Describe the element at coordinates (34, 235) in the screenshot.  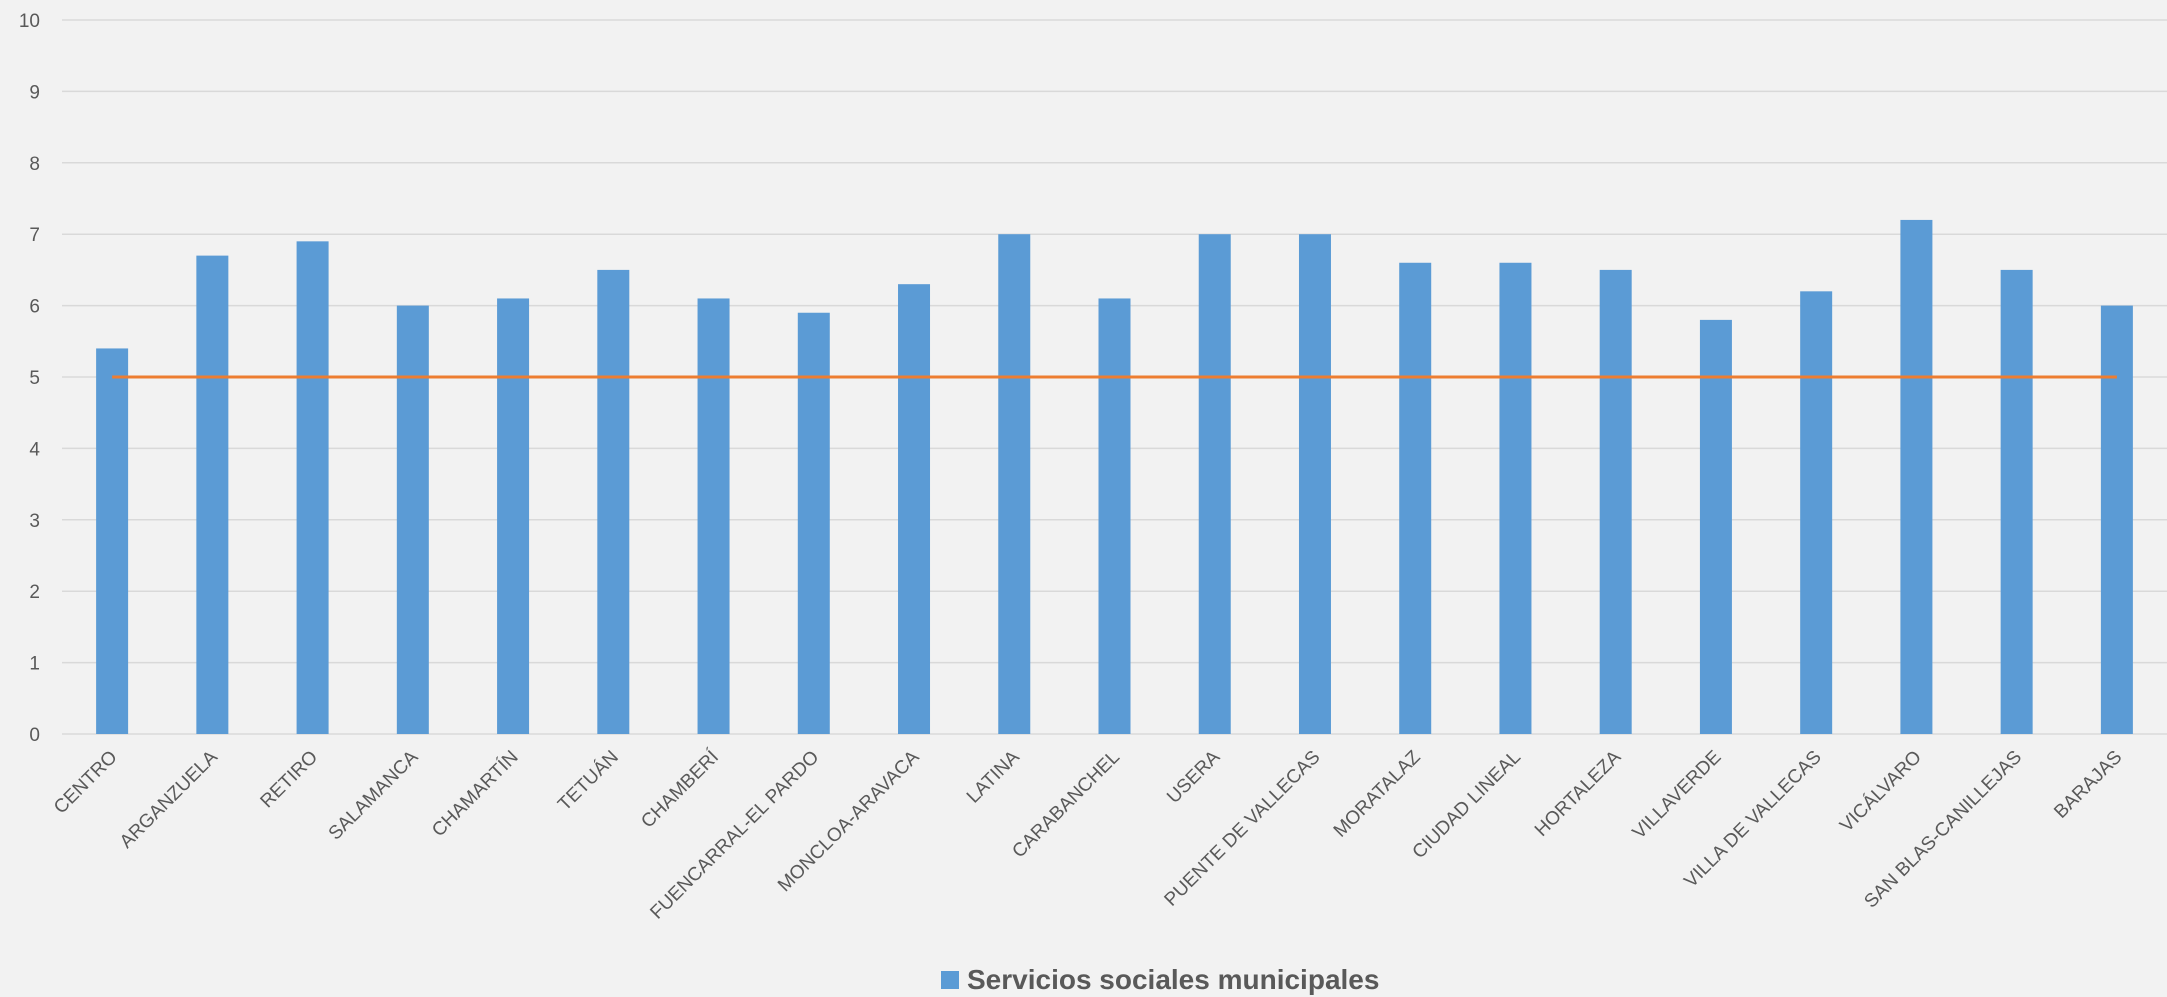
I see `y-tick-label: 7` at that location.